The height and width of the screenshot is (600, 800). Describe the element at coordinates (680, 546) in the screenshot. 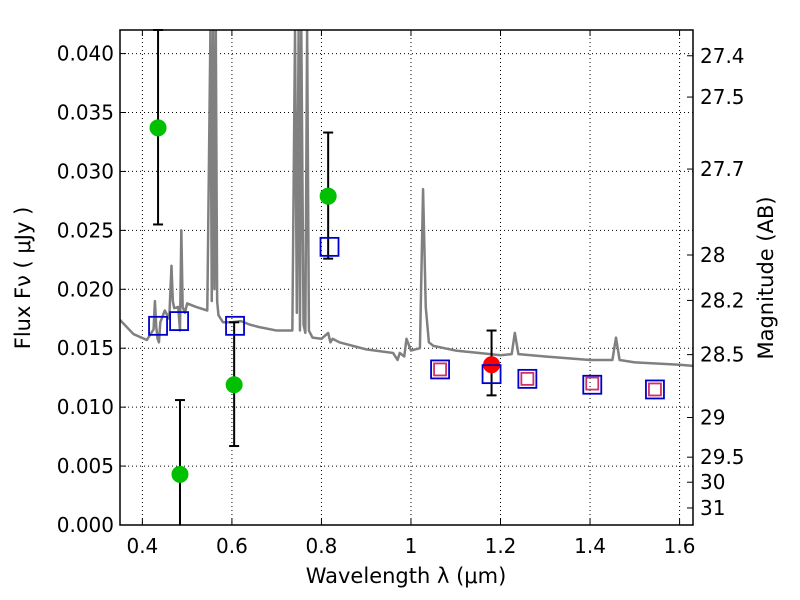

I see `x-tick-label: 1.6` at that location.